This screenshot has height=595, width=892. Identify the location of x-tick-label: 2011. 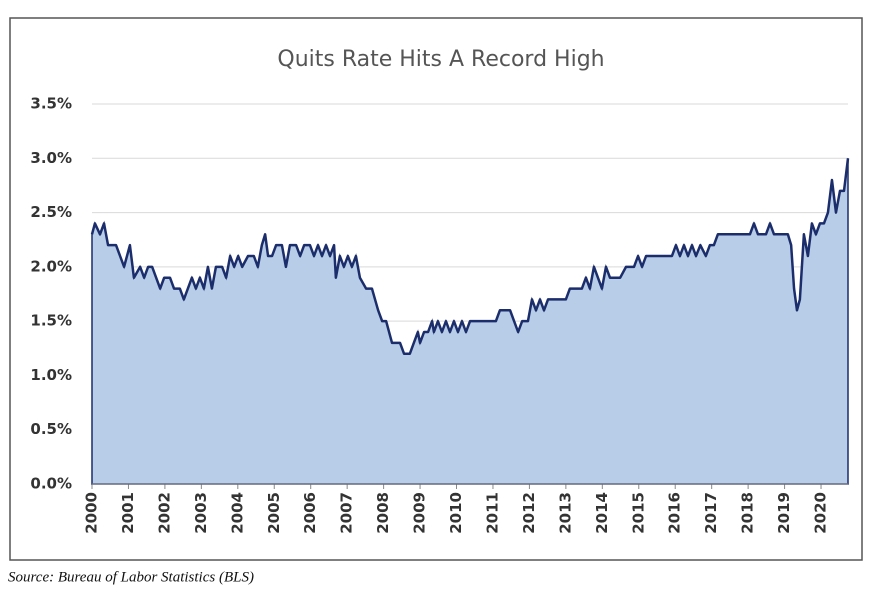
(492, 513).